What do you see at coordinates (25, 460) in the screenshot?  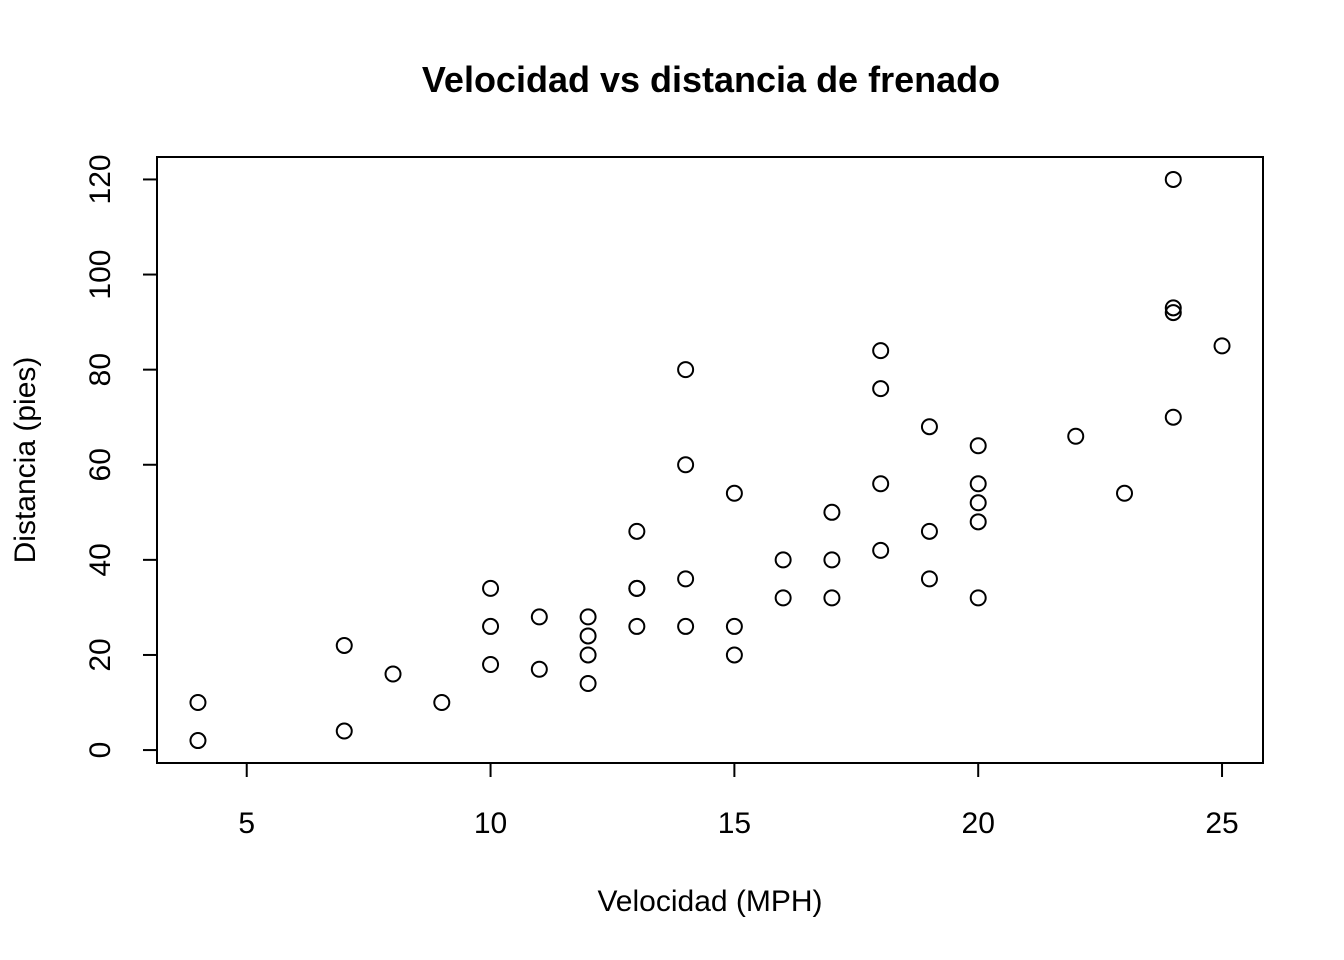 I see `y-axis-label: Distancia (pies)` at bounding box center [25, 460].